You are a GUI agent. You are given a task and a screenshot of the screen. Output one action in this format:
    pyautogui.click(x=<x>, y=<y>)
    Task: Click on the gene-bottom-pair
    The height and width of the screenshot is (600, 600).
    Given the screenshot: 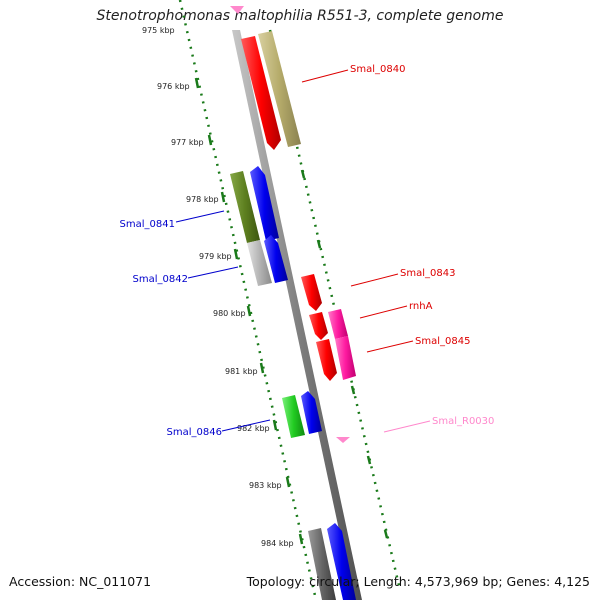 What is the action you would take?
    pyautogui.click(x=332, y=561)
    